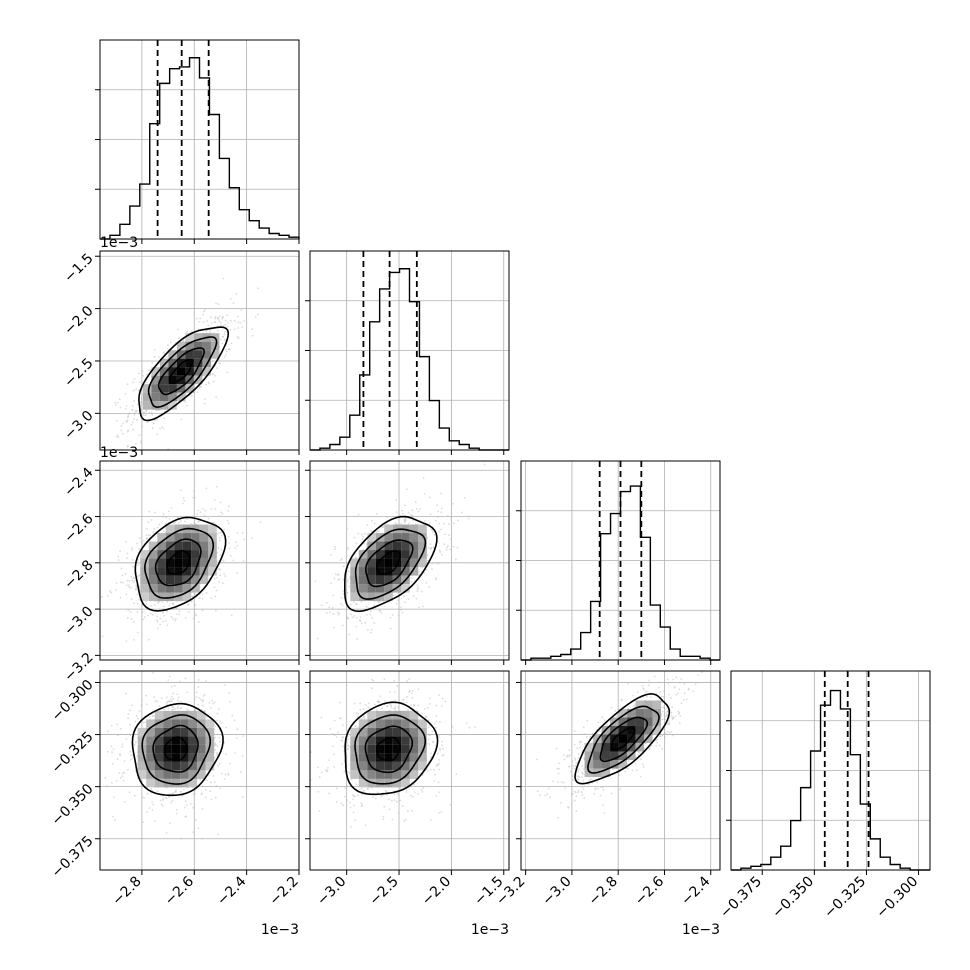  Describe the element at coordinates (199, 350) in the screenshot. I see `panel-border` at that location.